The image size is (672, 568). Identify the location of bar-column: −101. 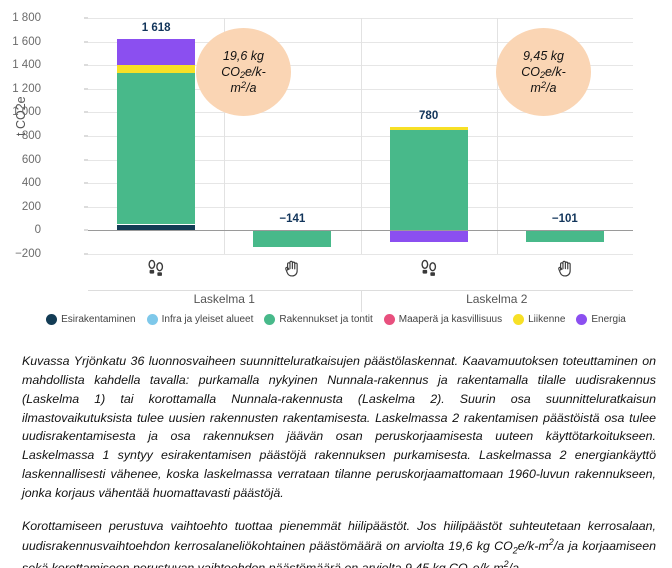
(564, 136).